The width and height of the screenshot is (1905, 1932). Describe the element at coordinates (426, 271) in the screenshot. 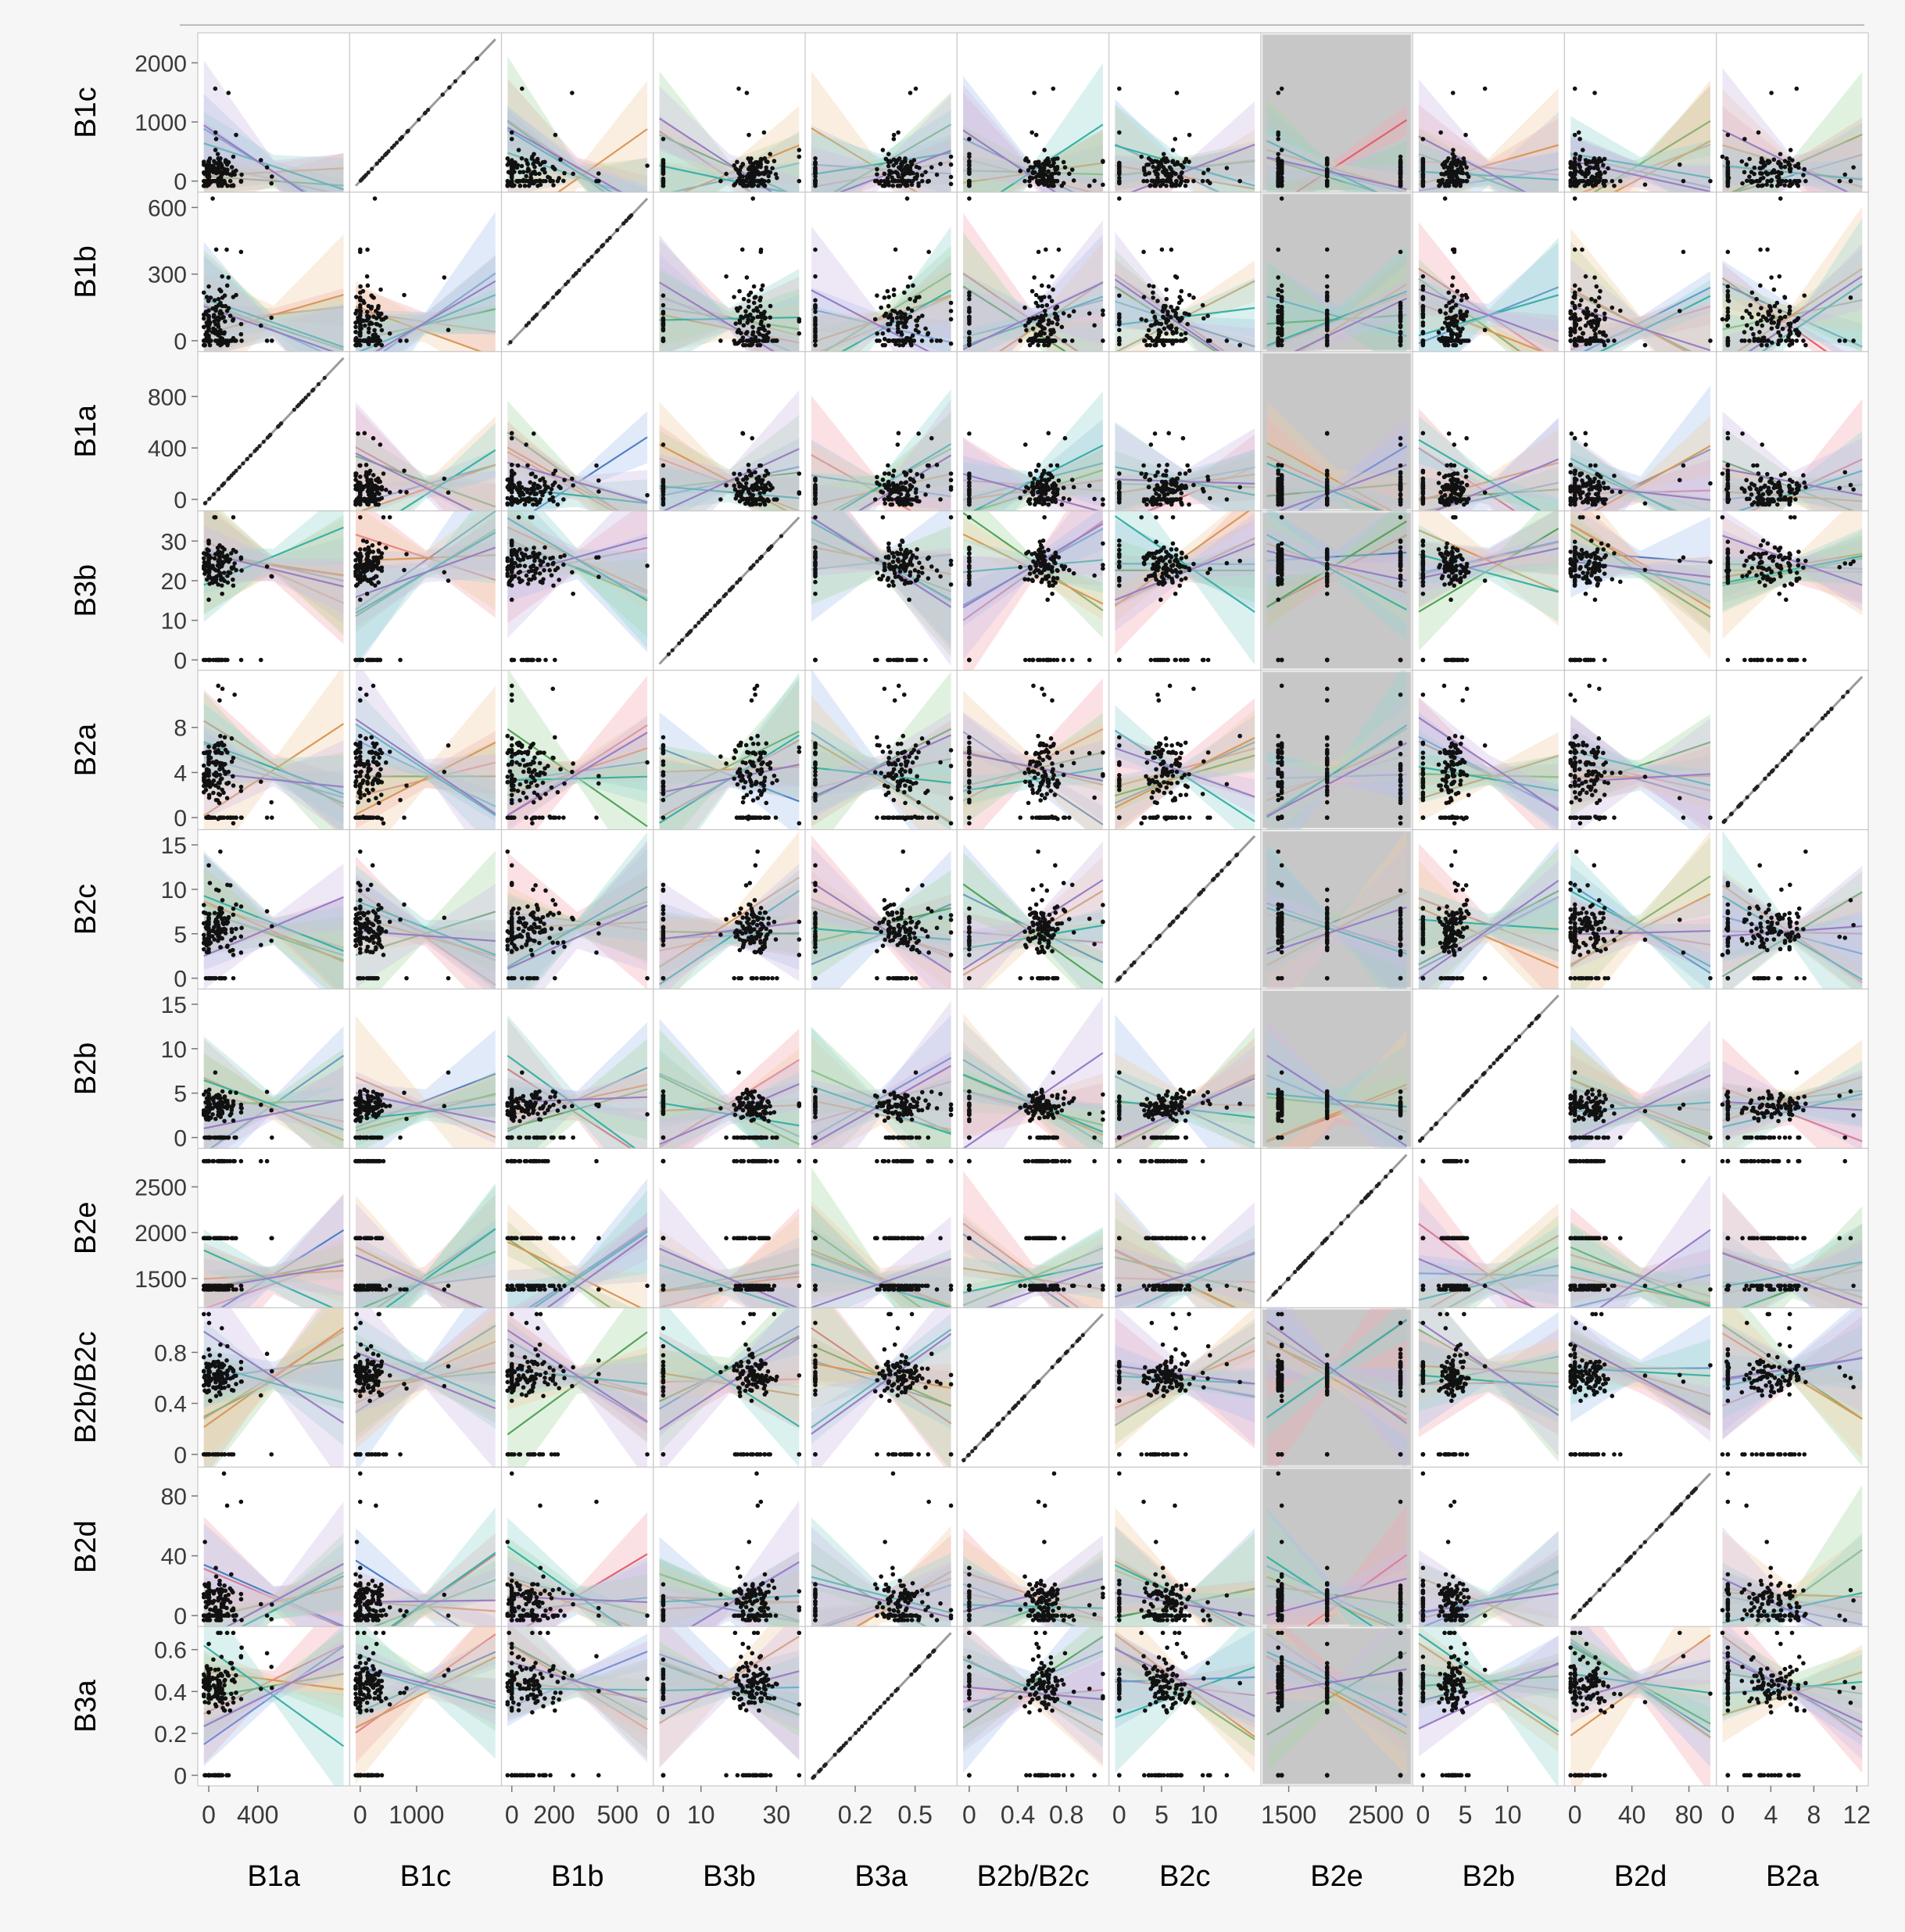

I see `cell-b1b-vs-b1c` at that location.